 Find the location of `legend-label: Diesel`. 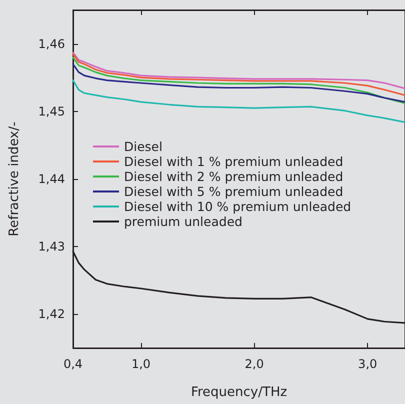

legend-label: Diesel is located at coordinates (143, 146).